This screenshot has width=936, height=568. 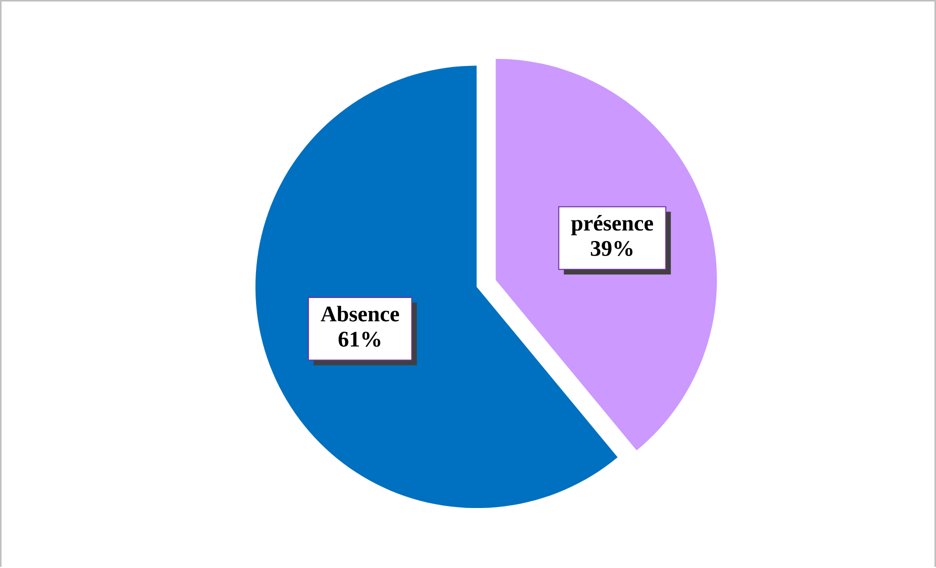 What do you see at coordinates (359, 339) in the screenshot?
I see `data-label: 61%` at bounding box center [359, 339].